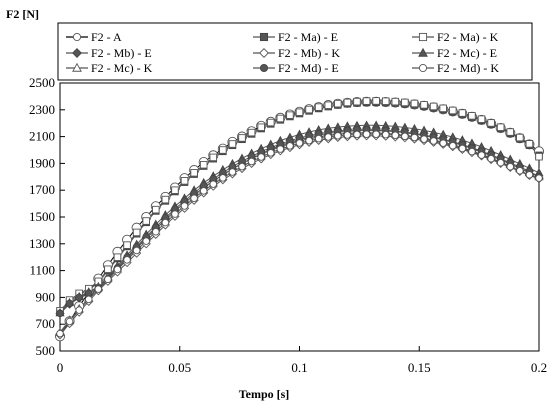  I want to click on x-tick-label: 0.1, so click(299, 367).